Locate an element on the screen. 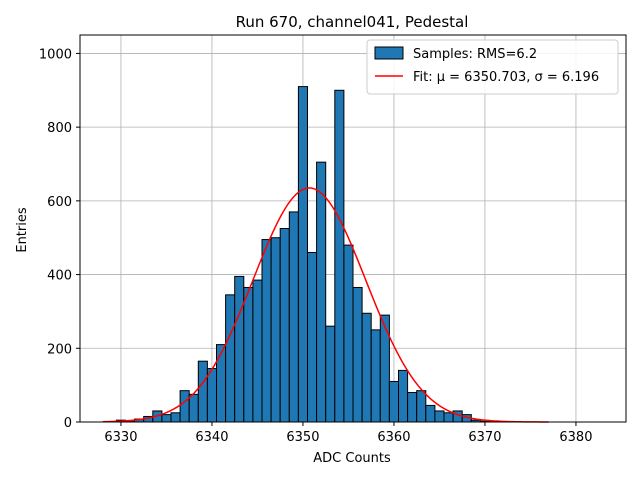  y-axis-ticks: 0 200 400 600 800 1000 is located at coordinates (59, 239).